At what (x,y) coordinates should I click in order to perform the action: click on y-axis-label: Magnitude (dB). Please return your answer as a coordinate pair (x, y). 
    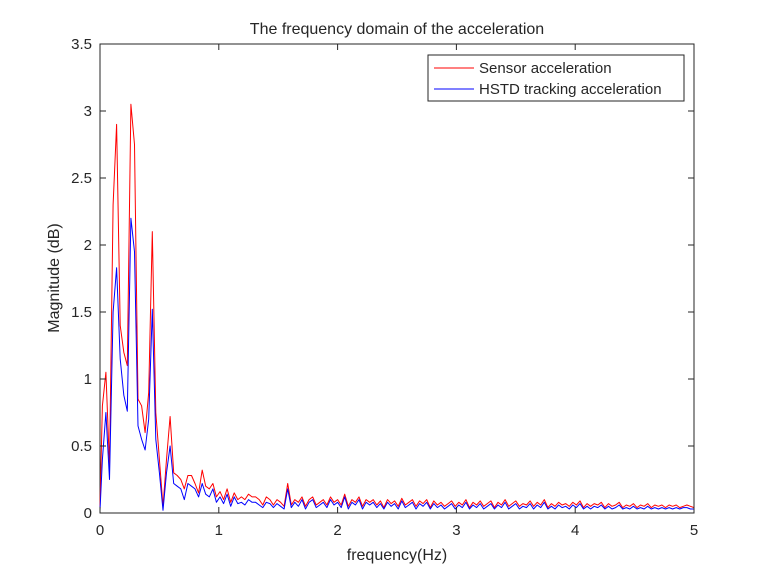
    Looking at the image, I should click on (54, 277).